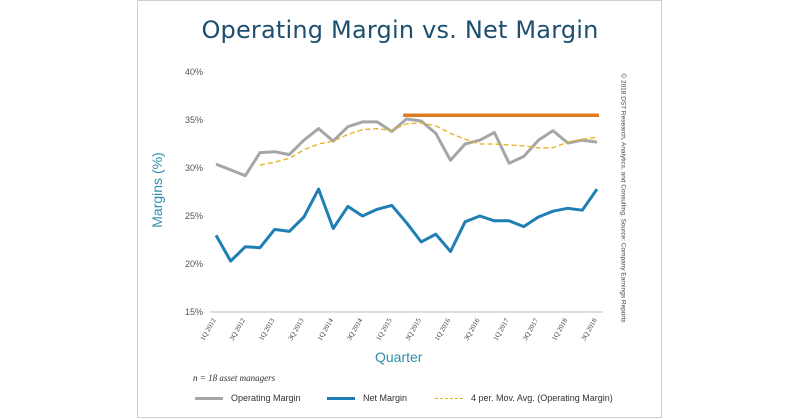 The width and height of the screenshot is (800, 419). What do you see at coordinates (442, 329) in the screenshot?
I see `x-tick-label: 1Q 2016` at bounding box center [442, 329].